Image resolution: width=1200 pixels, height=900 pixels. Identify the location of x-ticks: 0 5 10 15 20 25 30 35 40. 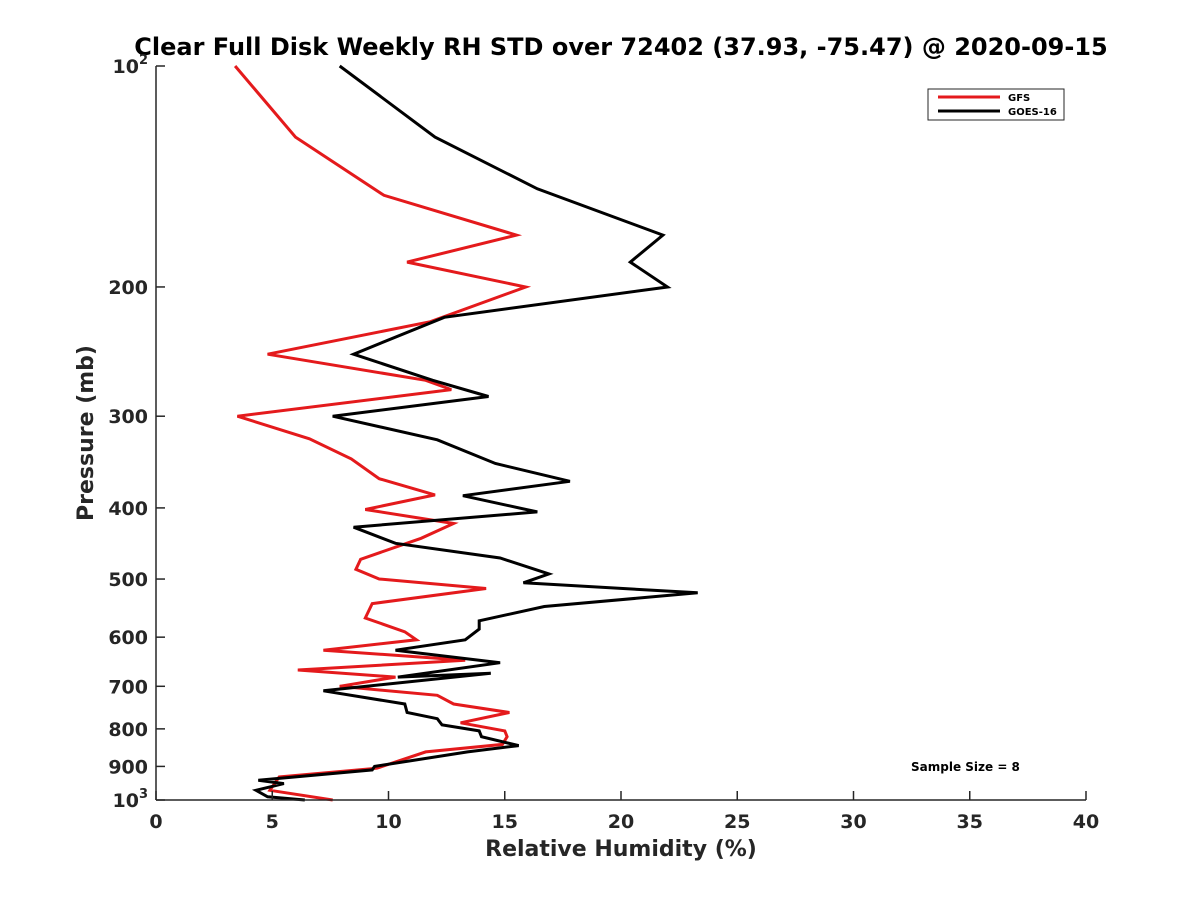
(624, 812).